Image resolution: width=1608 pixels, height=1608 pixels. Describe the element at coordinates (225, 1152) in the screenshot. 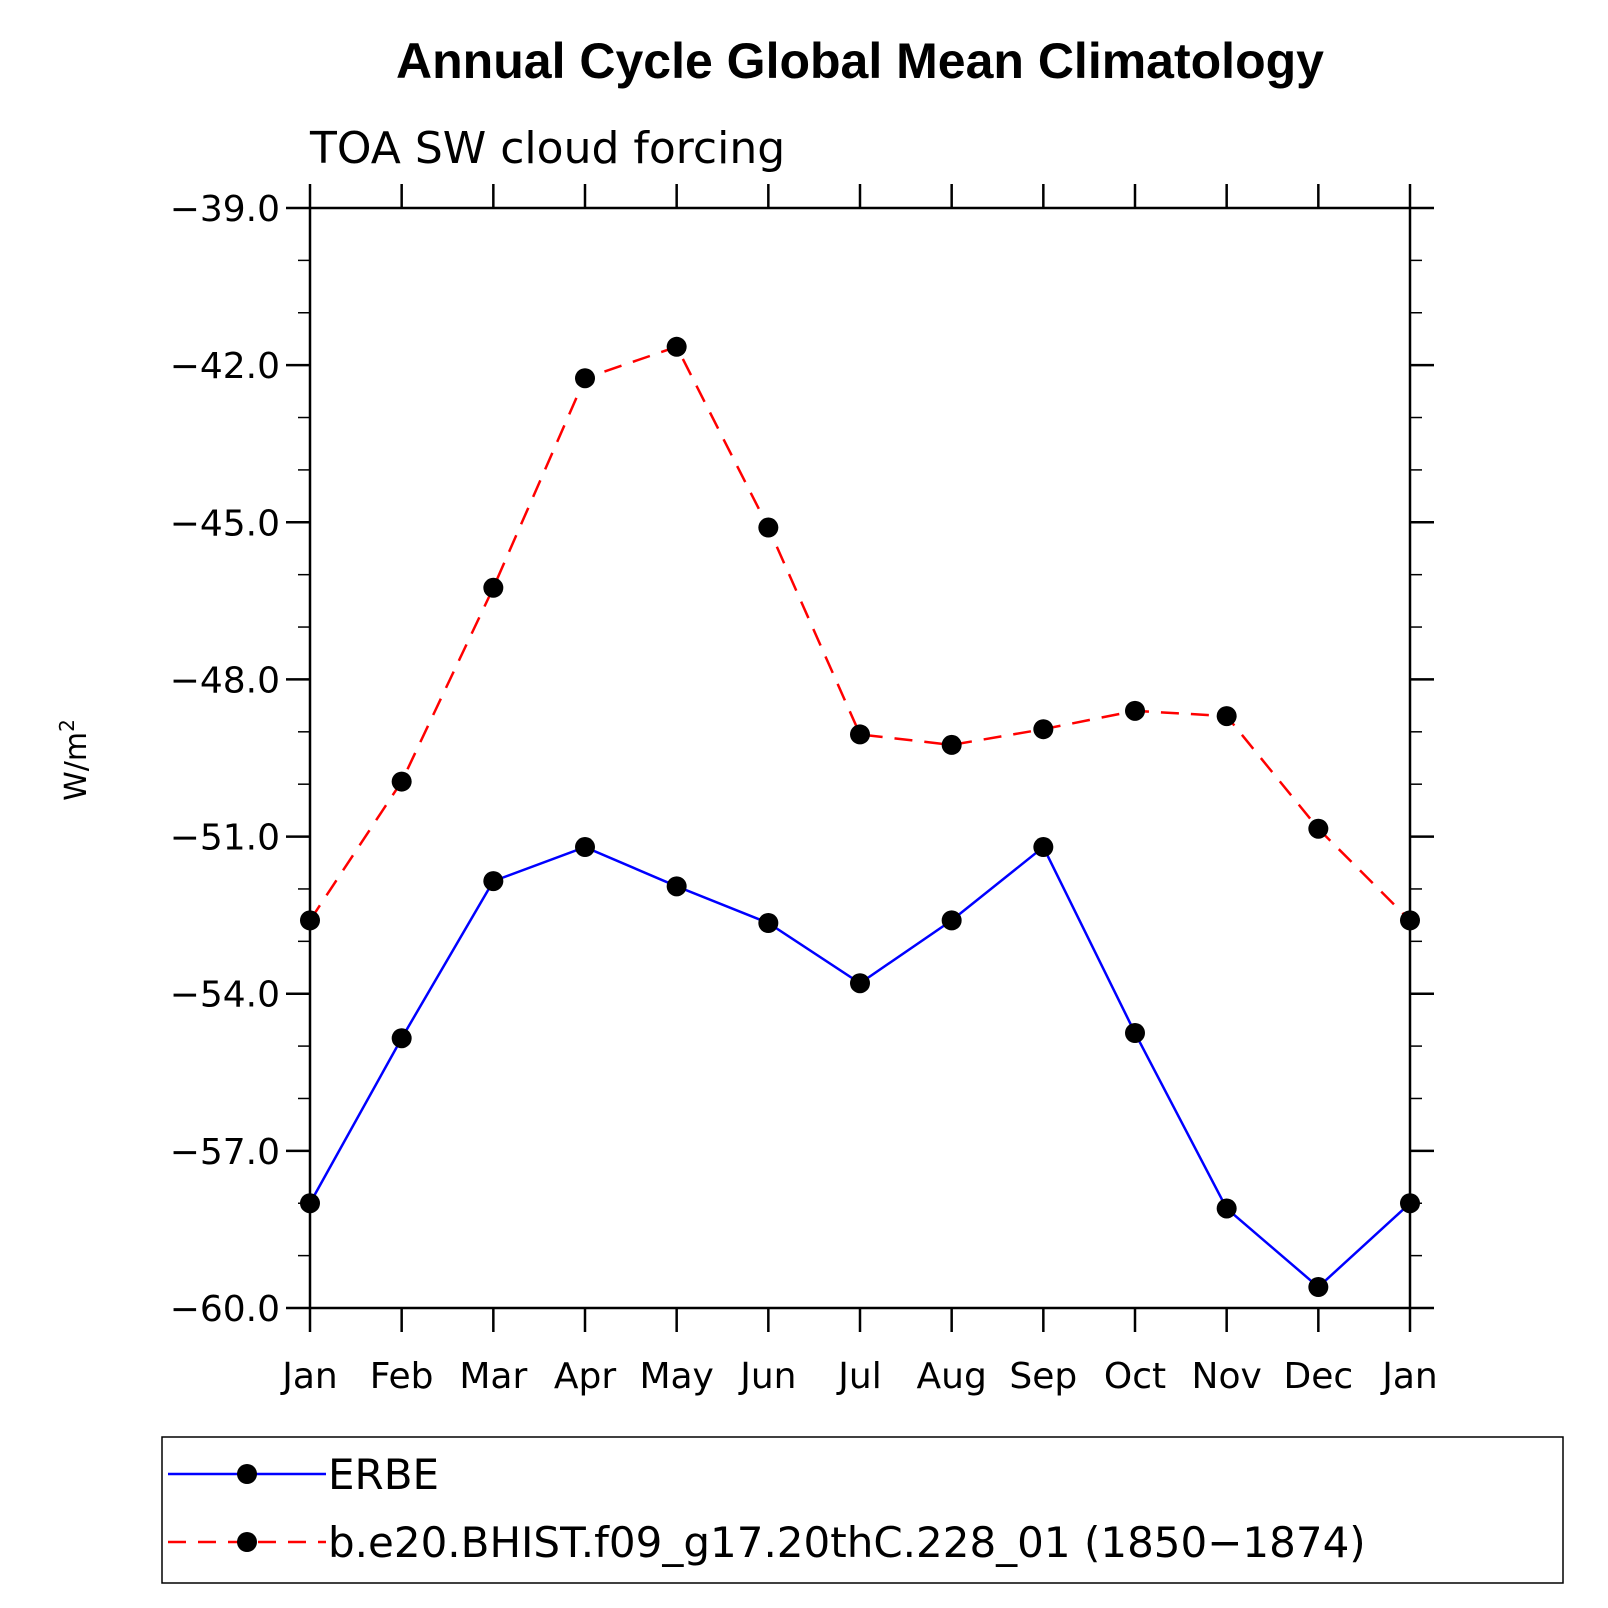

I see `y-tick-label: −57.0` at that location.